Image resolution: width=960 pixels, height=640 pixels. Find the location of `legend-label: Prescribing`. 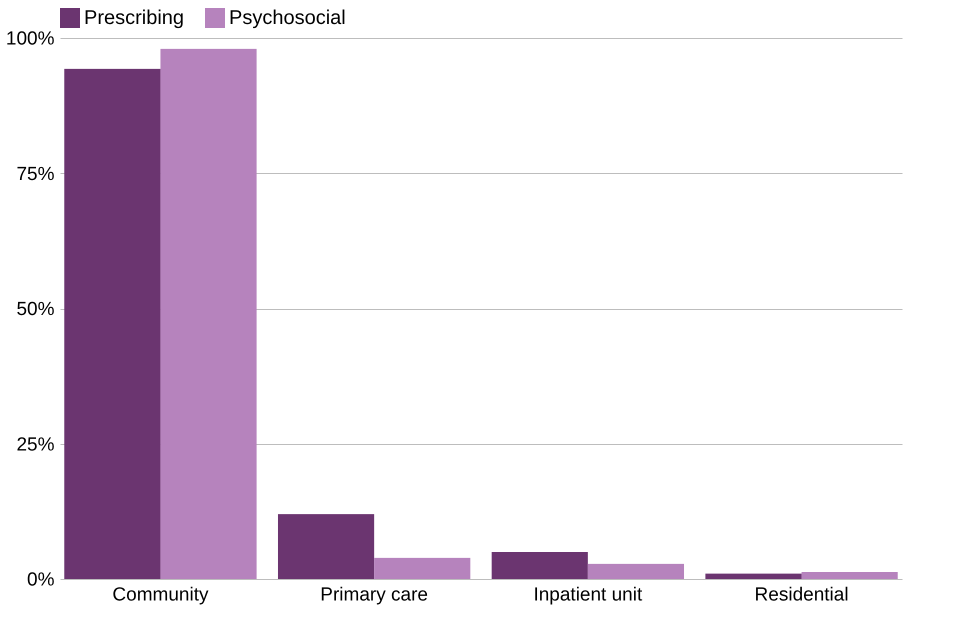

legend-label: Prescribing is located at coordinates (134, 18).